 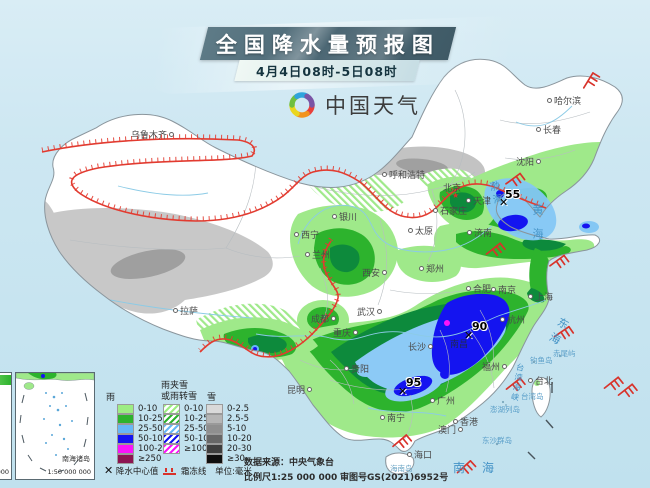 What do you see at coordinates (289, 463) in the screenshot?
I see `data-source: 数据来源：中央气象台` at bounding box center [289, 463].